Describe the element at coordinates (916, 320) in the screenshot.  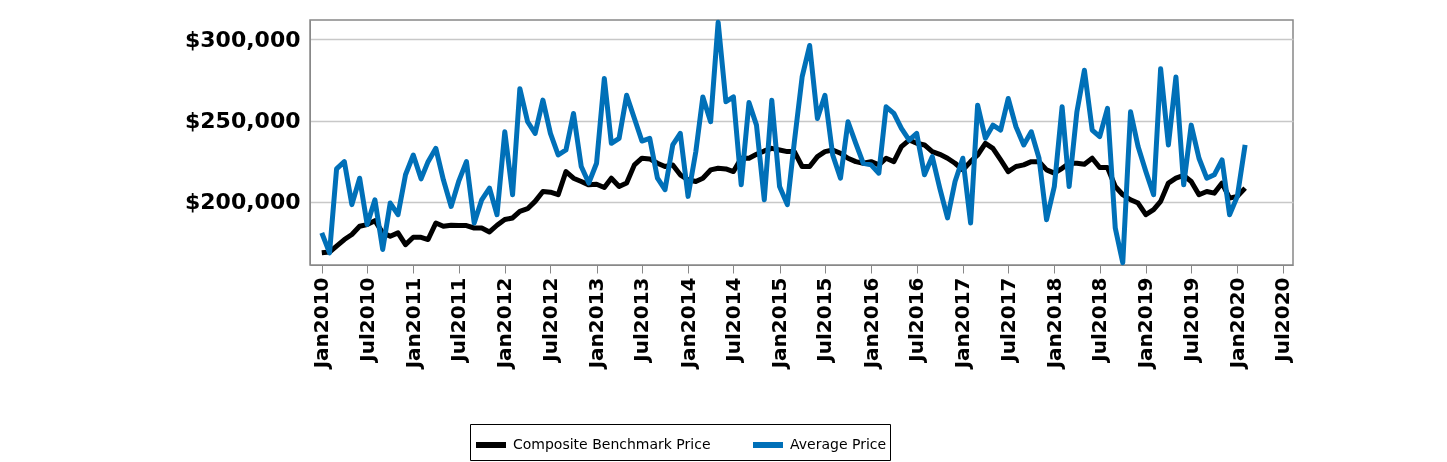
I see `x-tick-label: Jul2016` at that location.